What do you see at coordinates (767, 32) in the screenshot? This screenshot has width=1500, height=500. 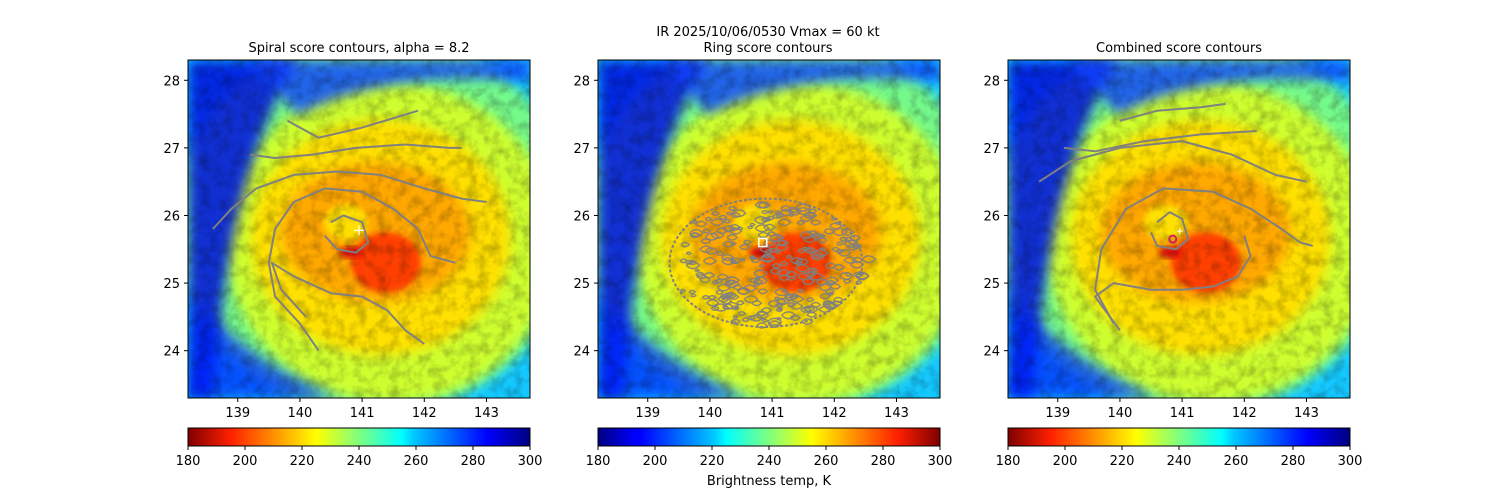 I see `suptitle: IR 2025/10/06/0530 Vmax = 60 kt` at bounding box center [767, 32].